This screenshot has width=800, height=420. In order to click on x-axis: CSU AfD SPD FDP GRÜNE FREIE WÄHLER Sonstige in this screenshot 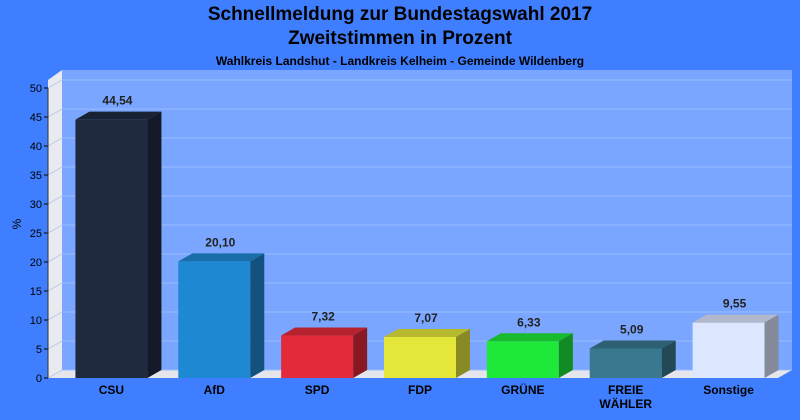, I will do `click(426, 396)`.